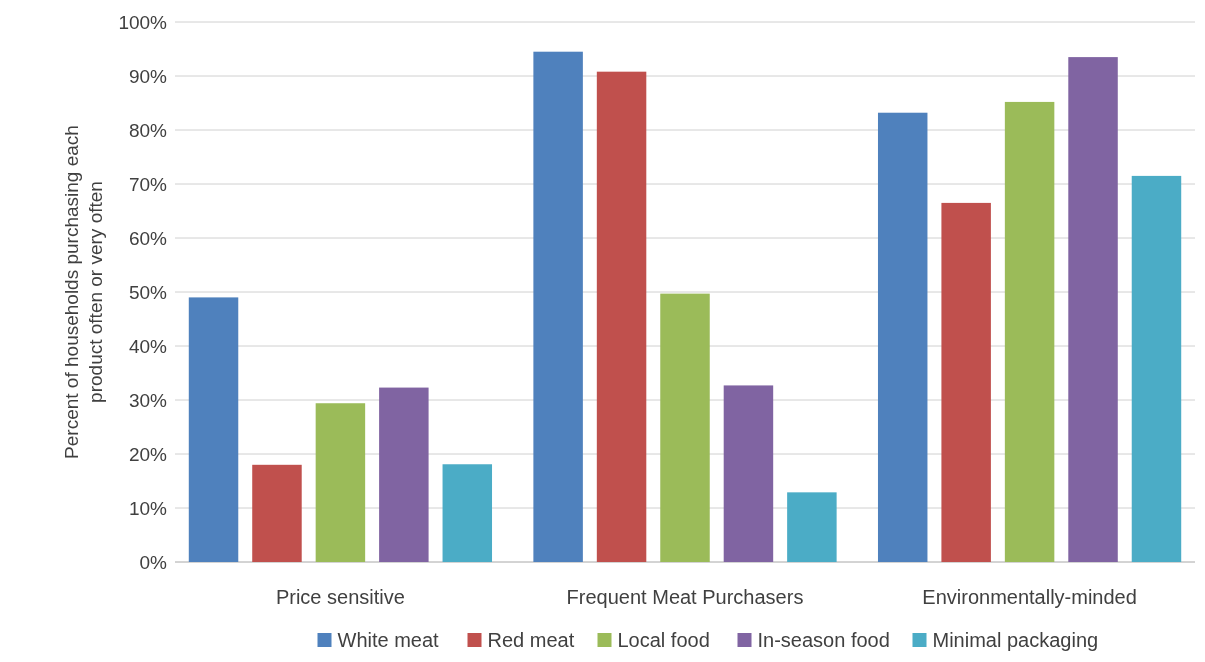  What do you see at coordinates (531, 640) in the screenshot?
I see `legend-label: Red meat` at bounding box center [531, 640].